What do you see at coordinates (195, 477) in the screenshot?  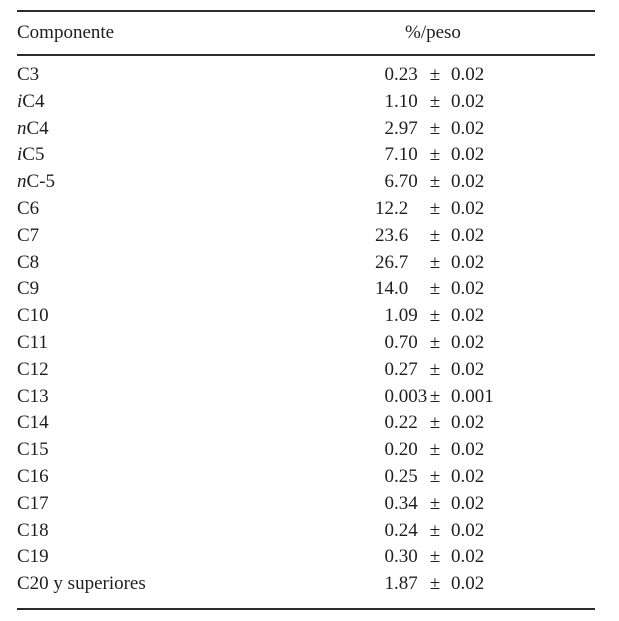 I see `component-name: C16` at bounding box center [195, 477].